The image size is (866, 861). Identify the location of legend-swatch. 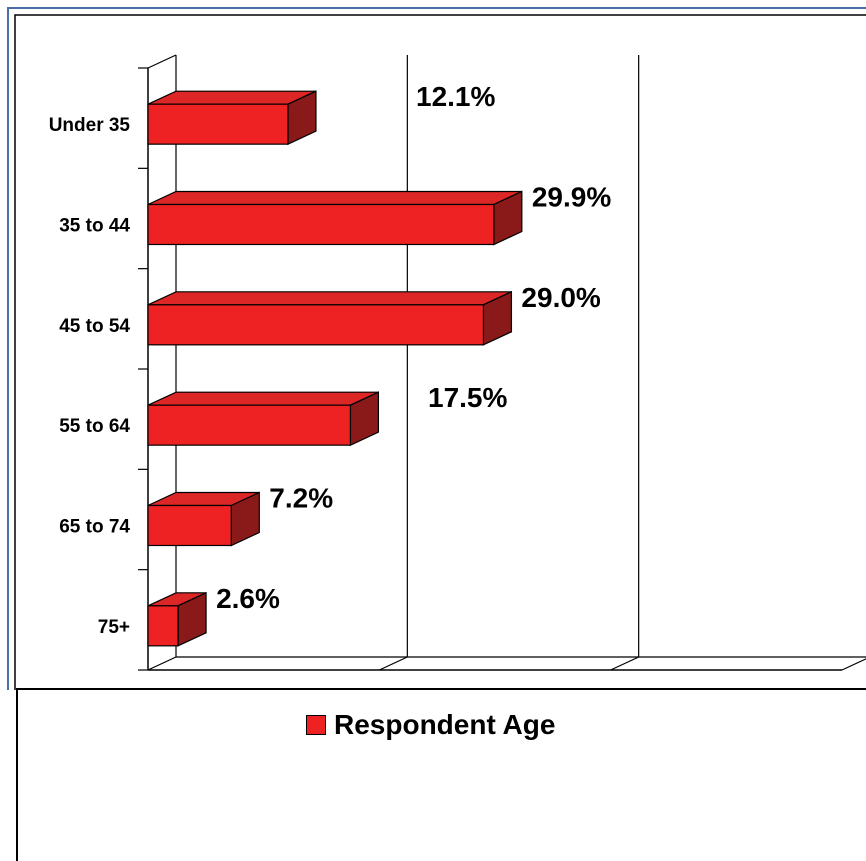
(316, 725).